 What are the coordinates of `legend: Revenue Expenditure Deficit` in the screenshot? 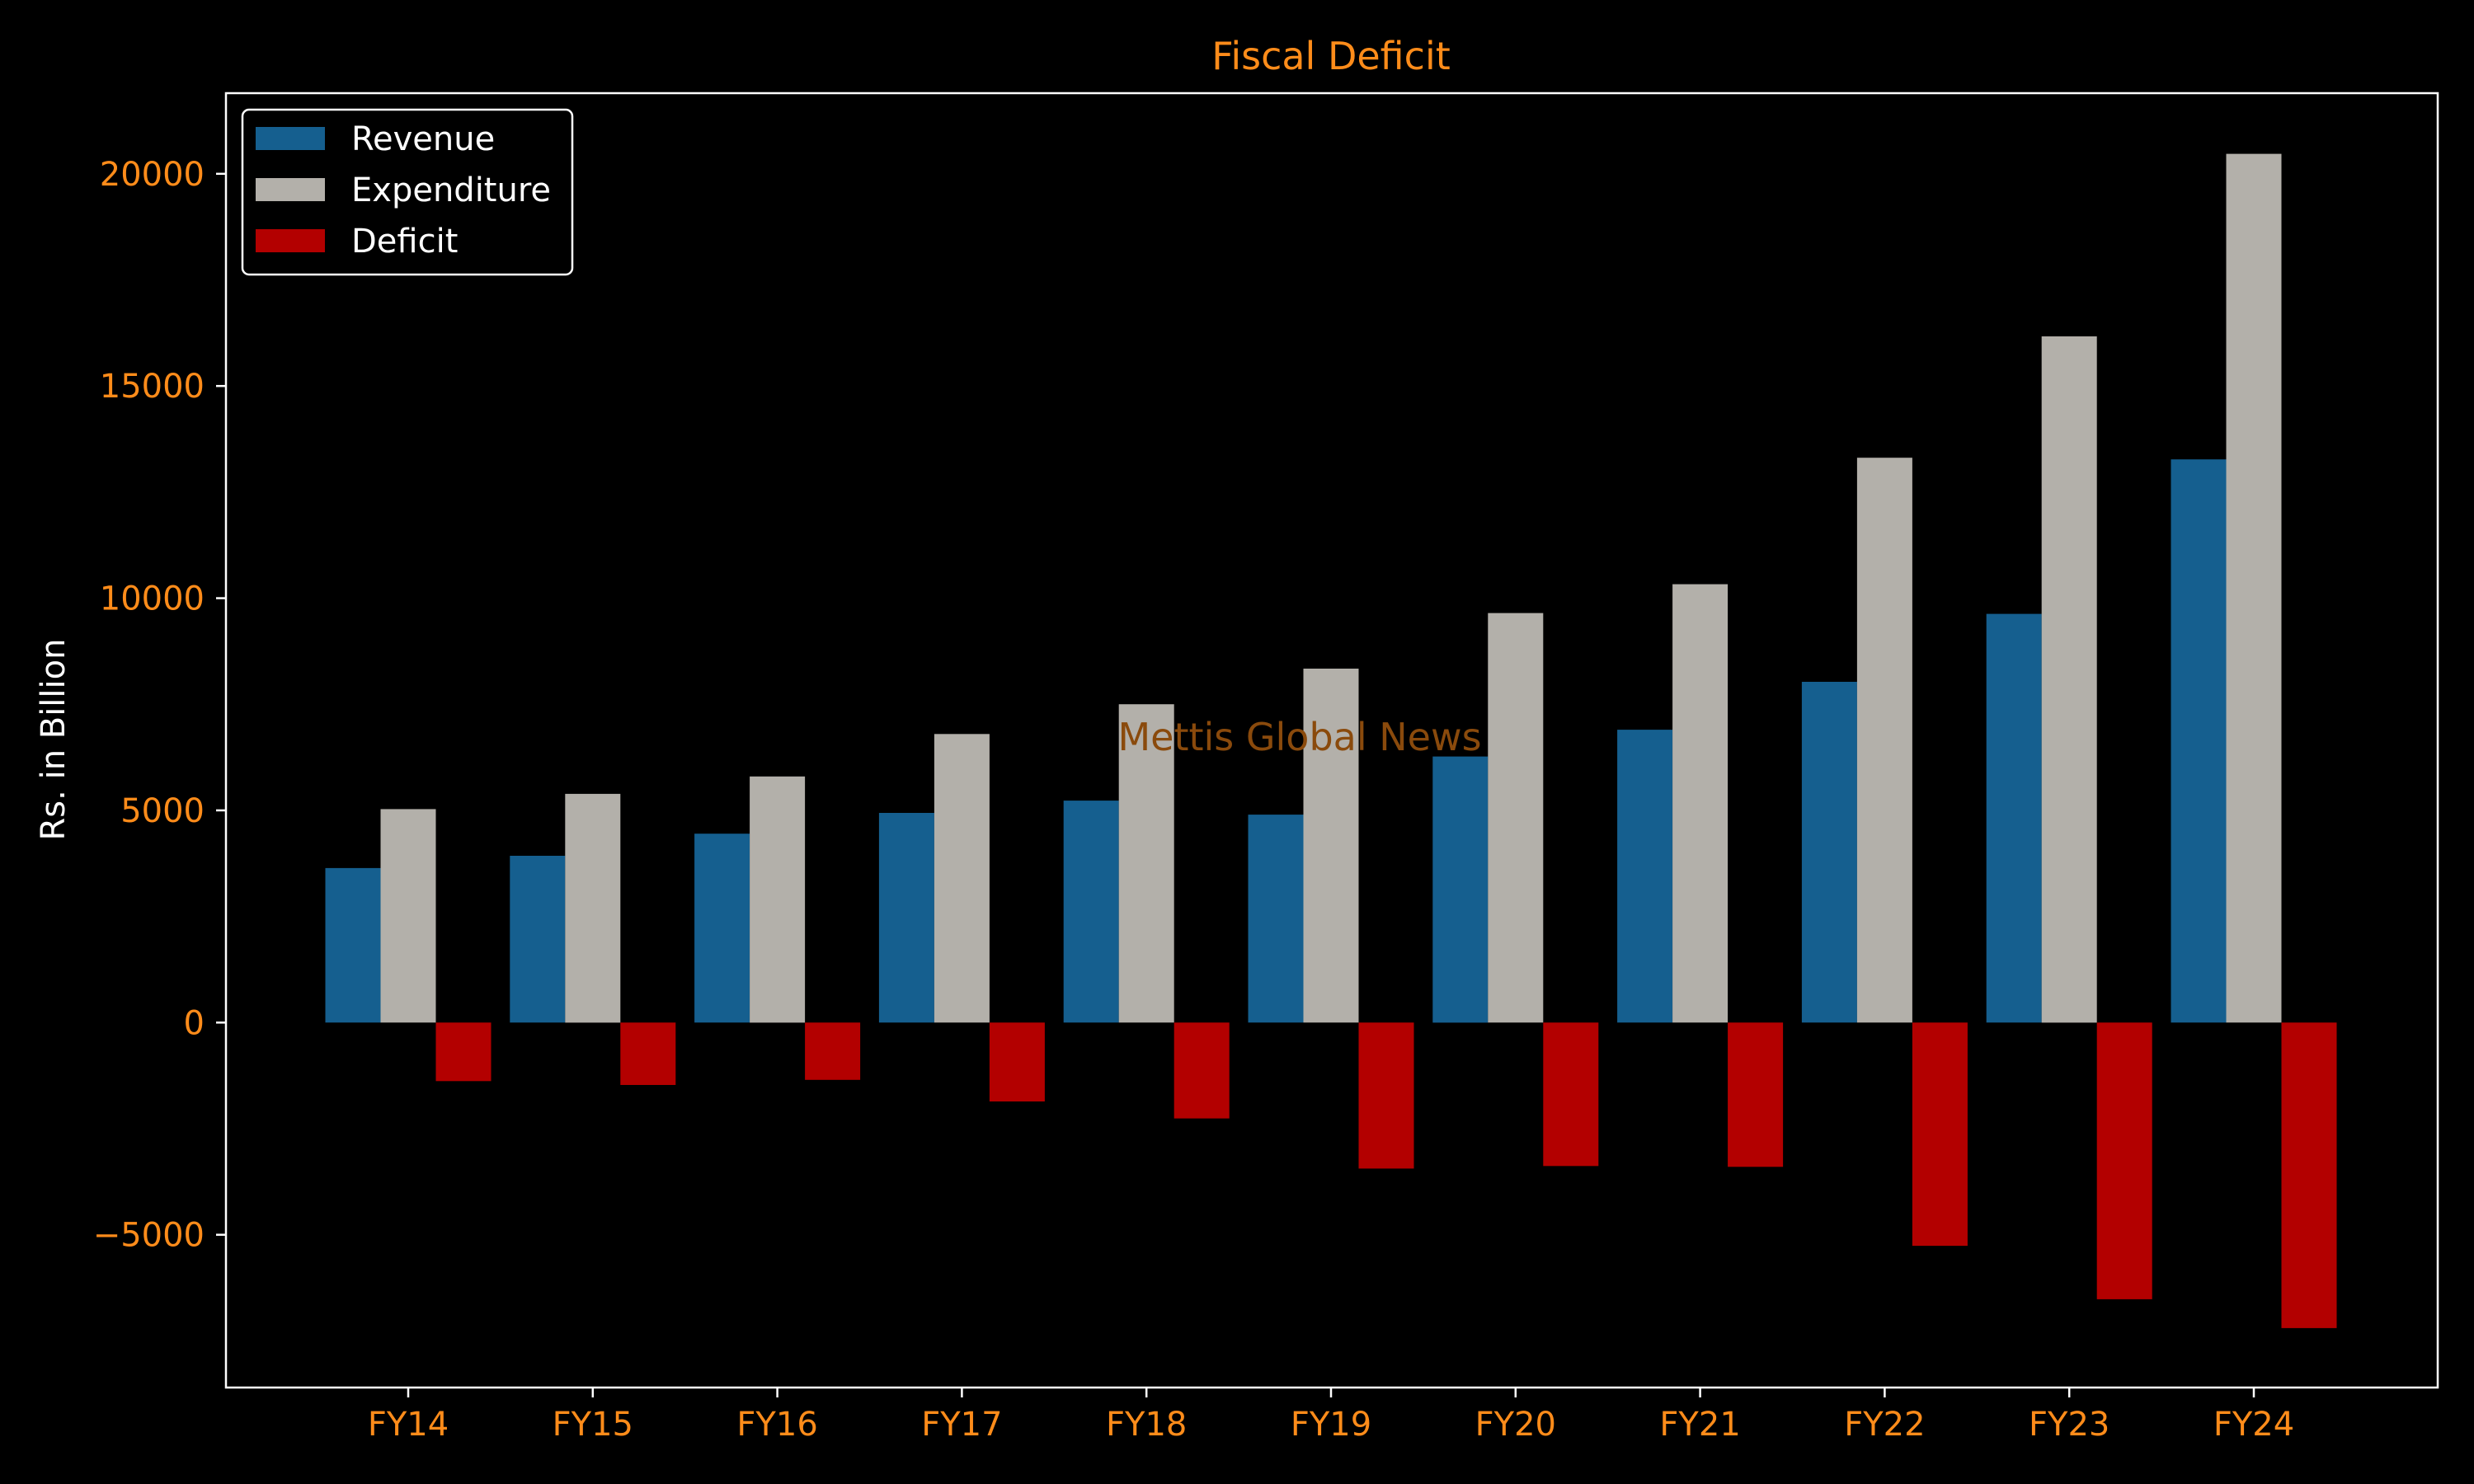 It's located at (407, 192).